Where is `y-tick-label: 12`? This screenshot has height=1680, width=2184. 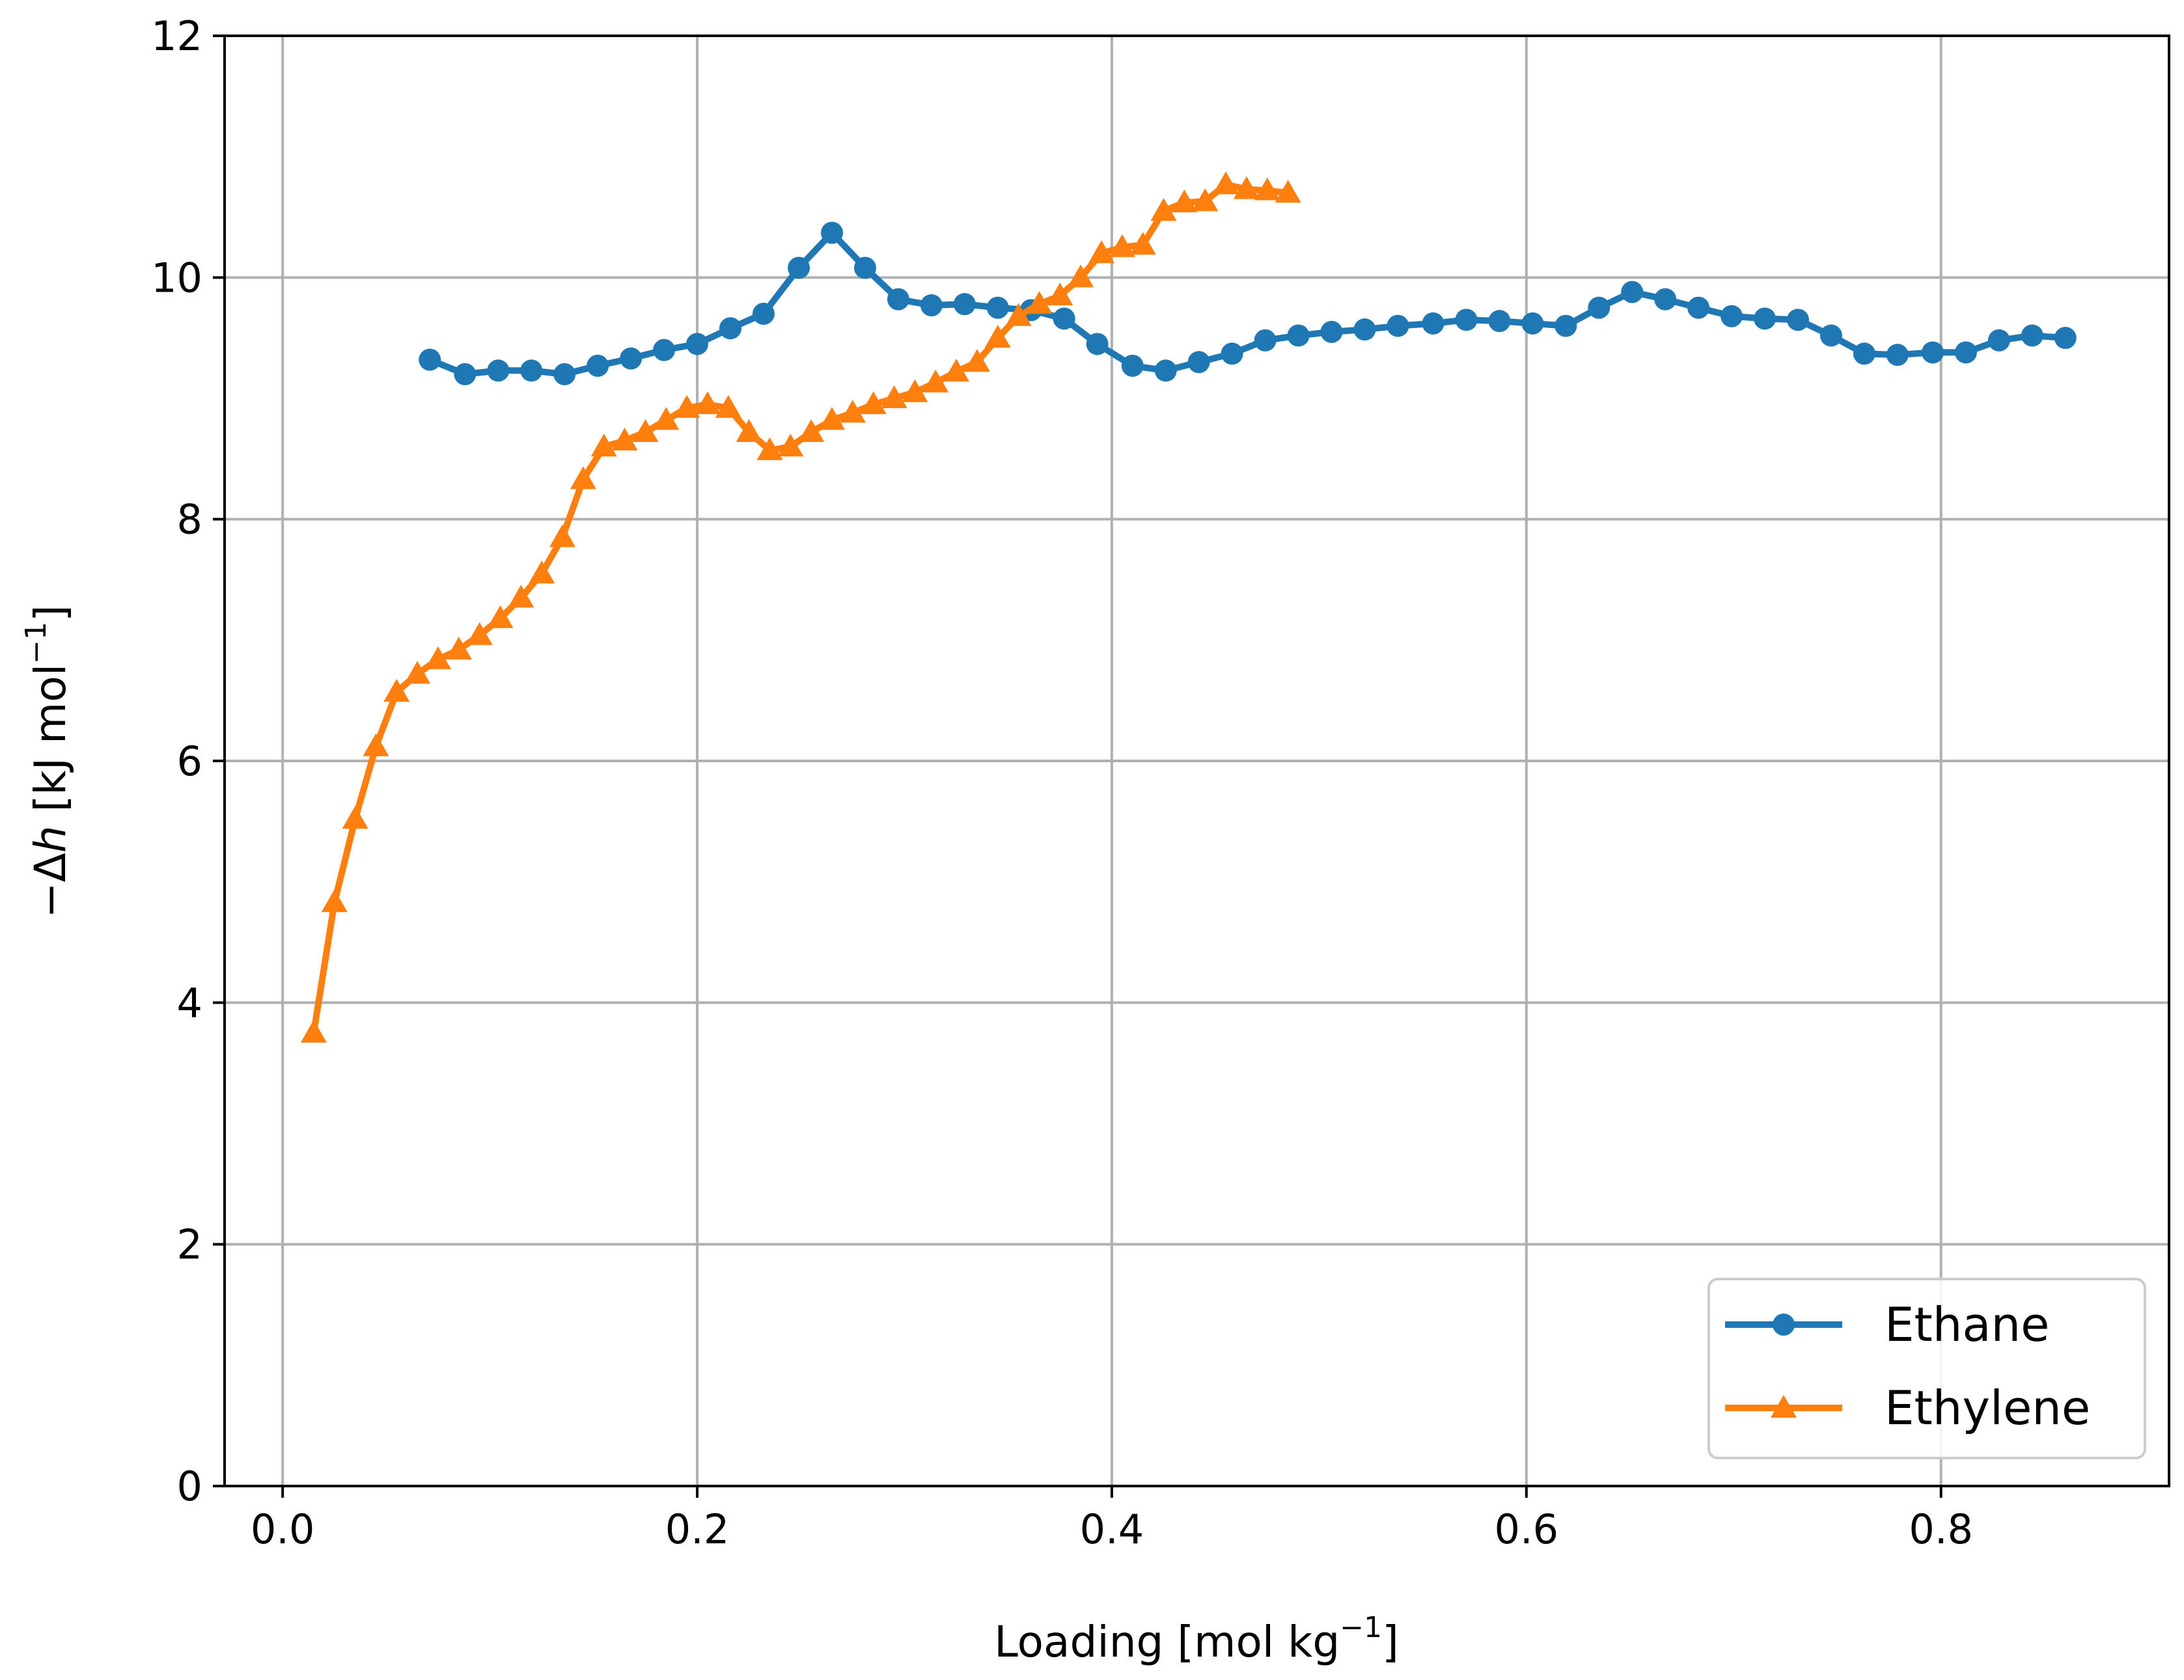
y-tick-label: 12 is located at coordinates (177, 36).